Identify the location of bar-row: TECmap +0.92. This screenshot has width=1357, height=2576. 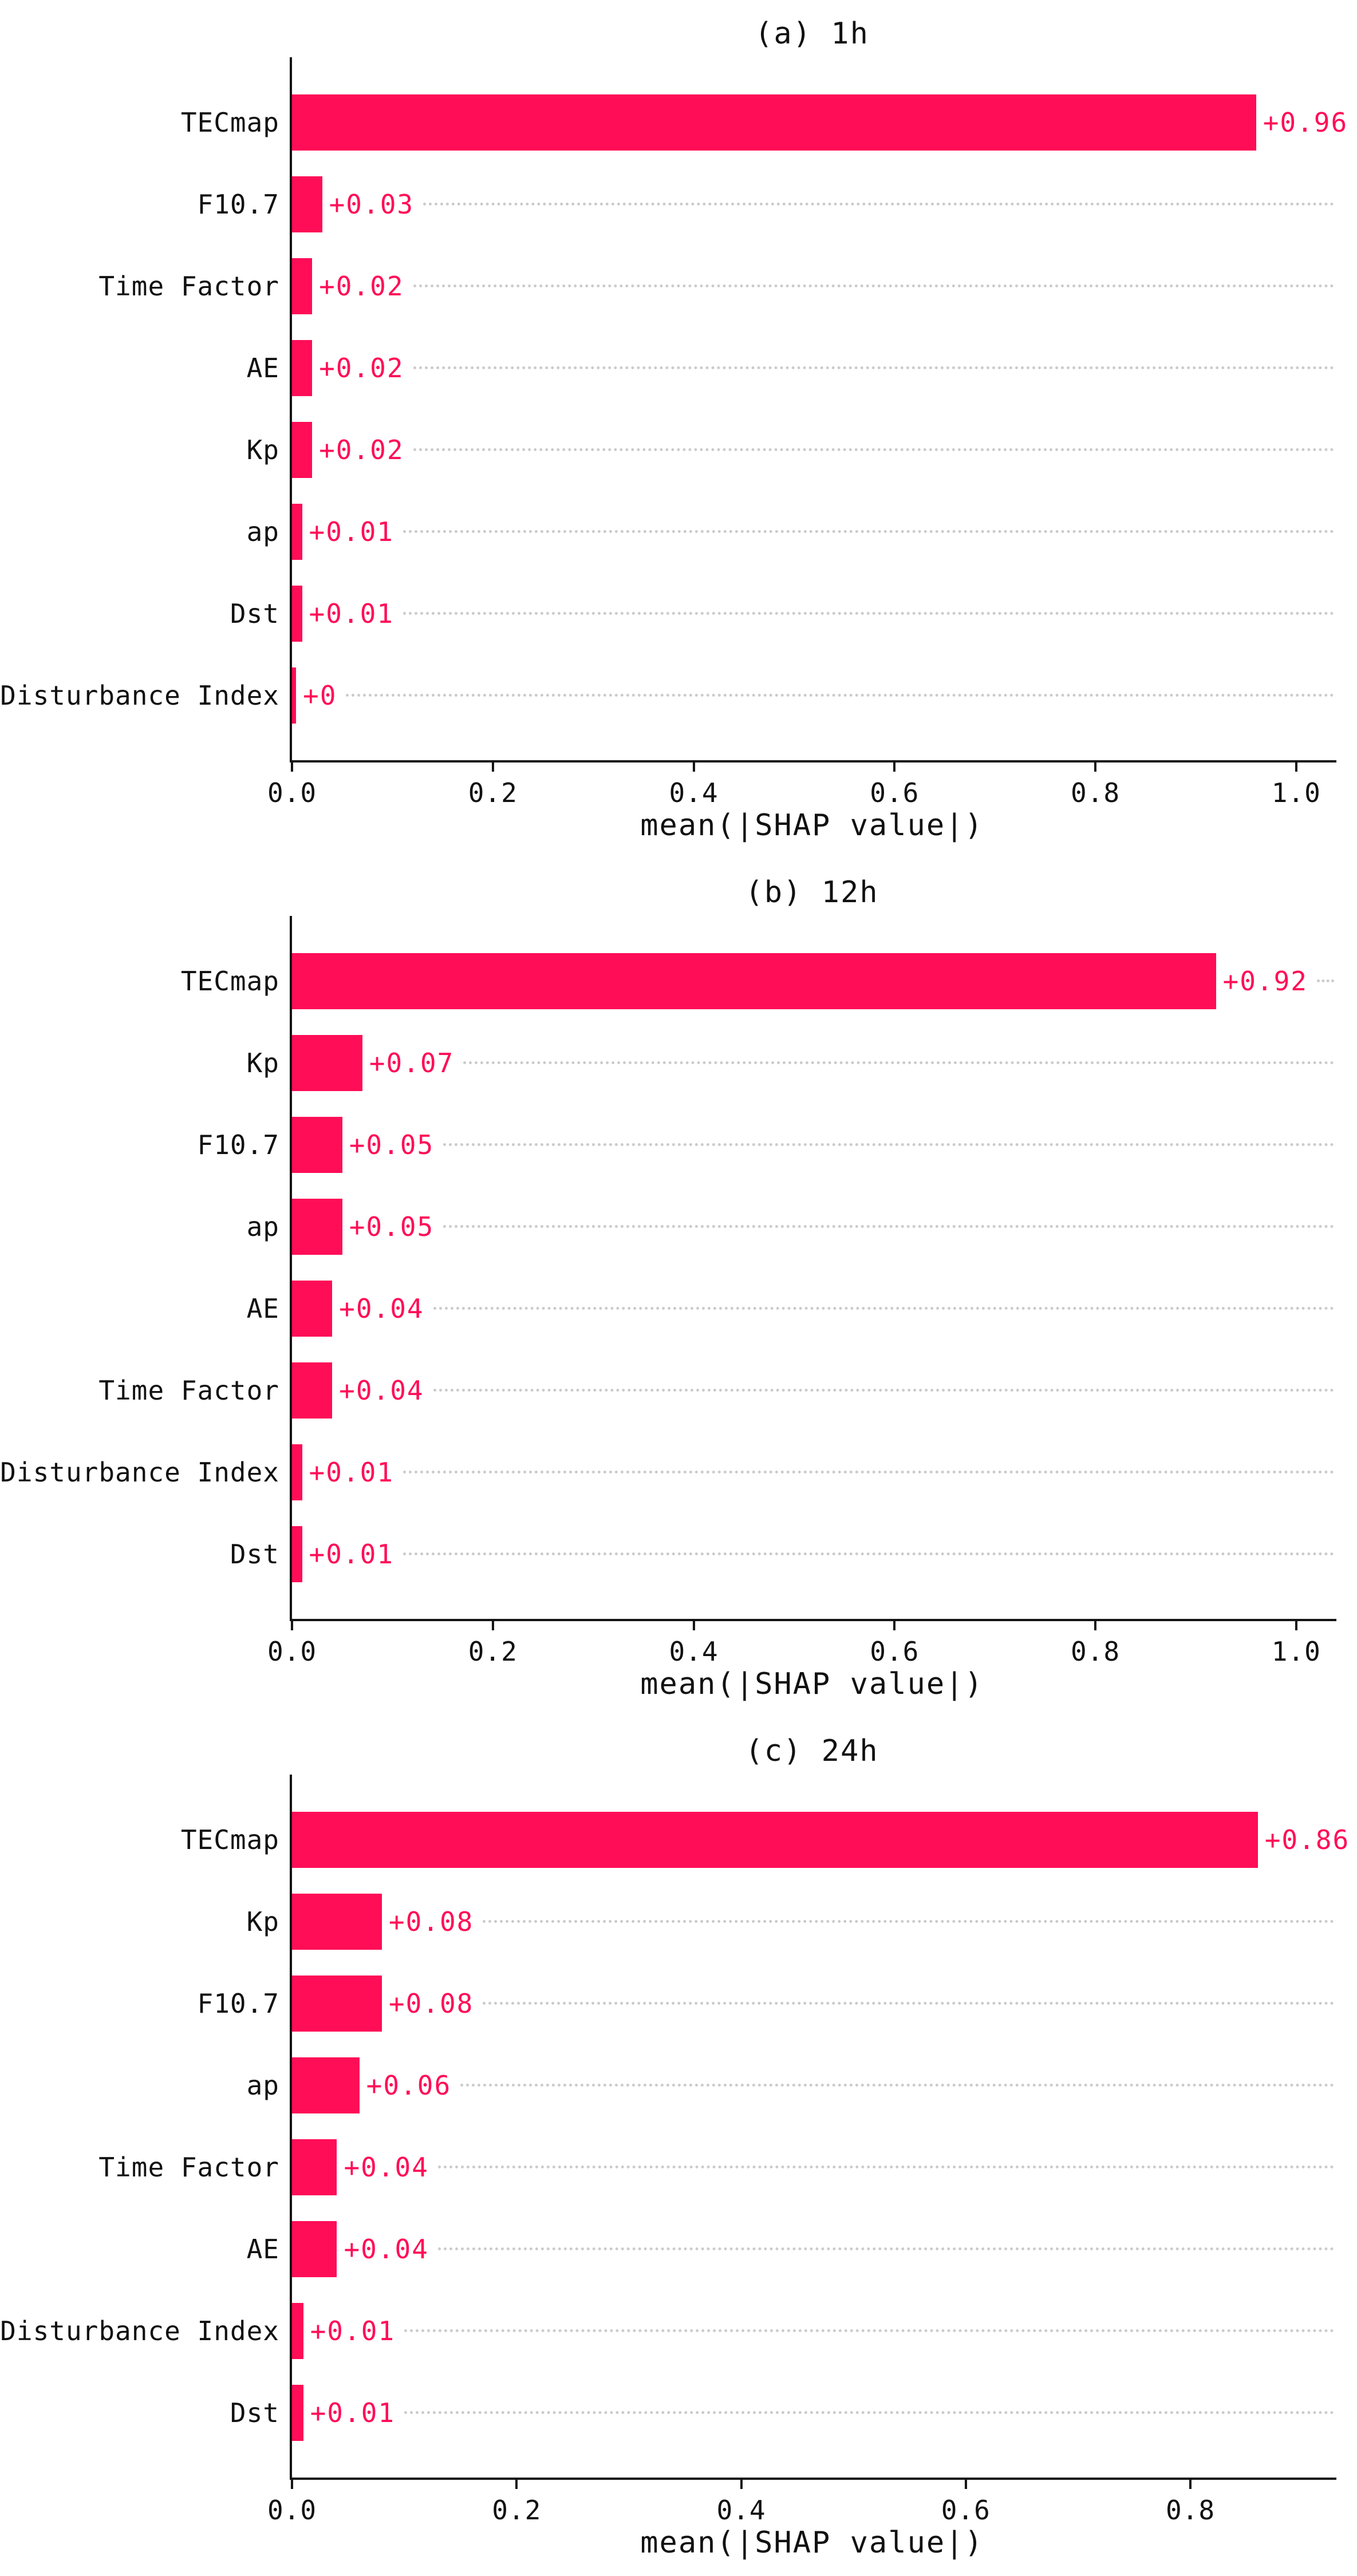
(758, 981).